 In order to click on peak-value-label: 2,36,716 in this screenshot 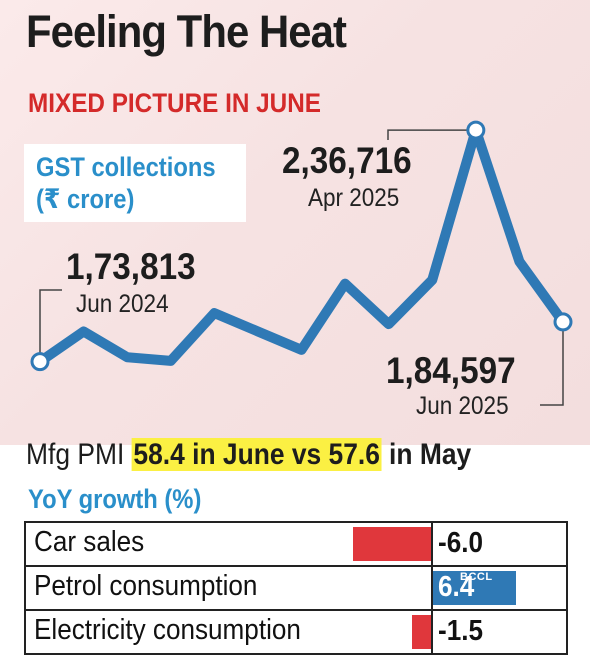, I will do `click(347, 160)`.